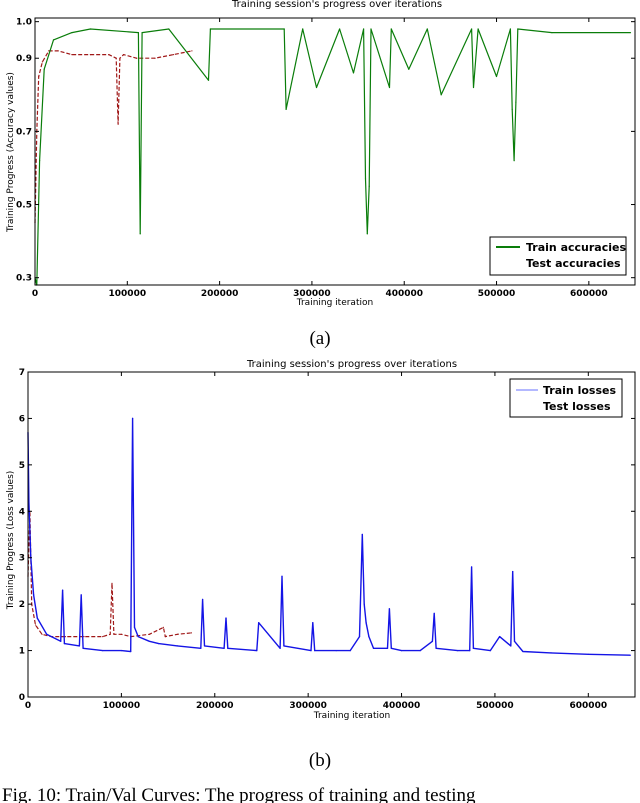  I want to click on accuracy-x-axis-label: Training iteration, so click(334, 303).